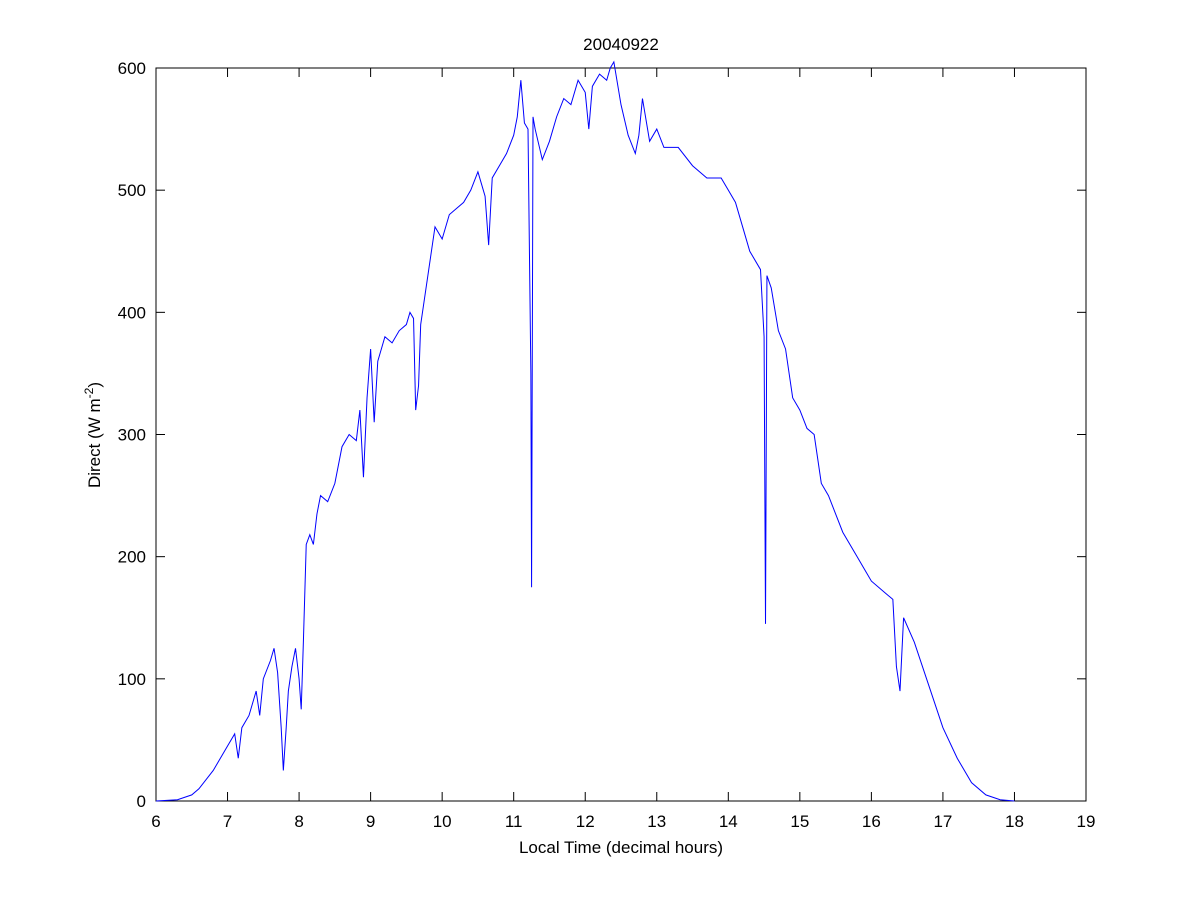 The height and width of the screenshot is (900, 1200). I want to click on y-label-text: Direct (W m, so click(94, 443).